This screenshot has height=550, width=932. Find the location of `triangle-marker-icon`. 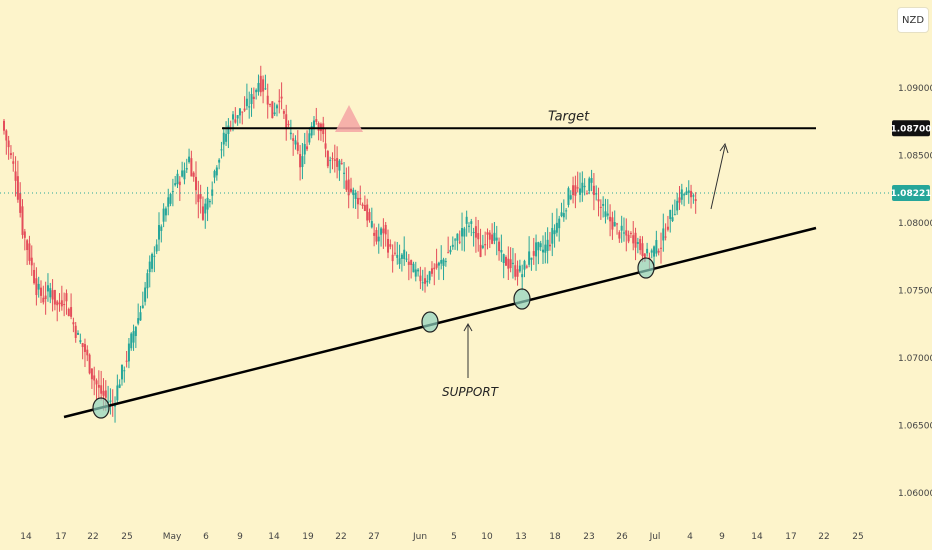

triangle-marker-icon is located at coordinates (349, 118).